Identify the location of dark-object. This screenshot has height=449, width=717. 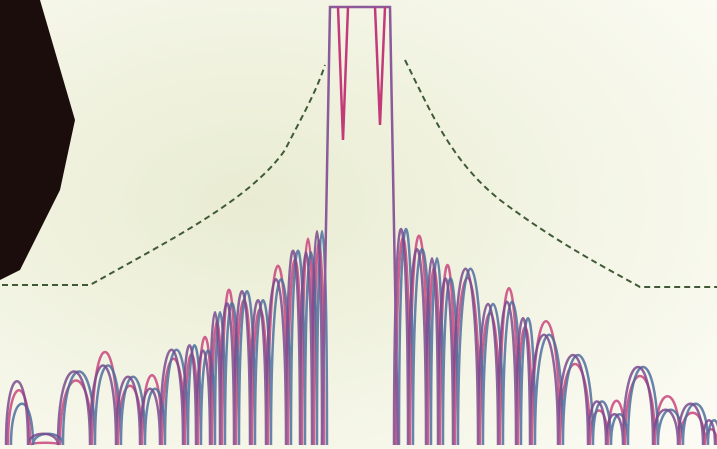
(37, 140).